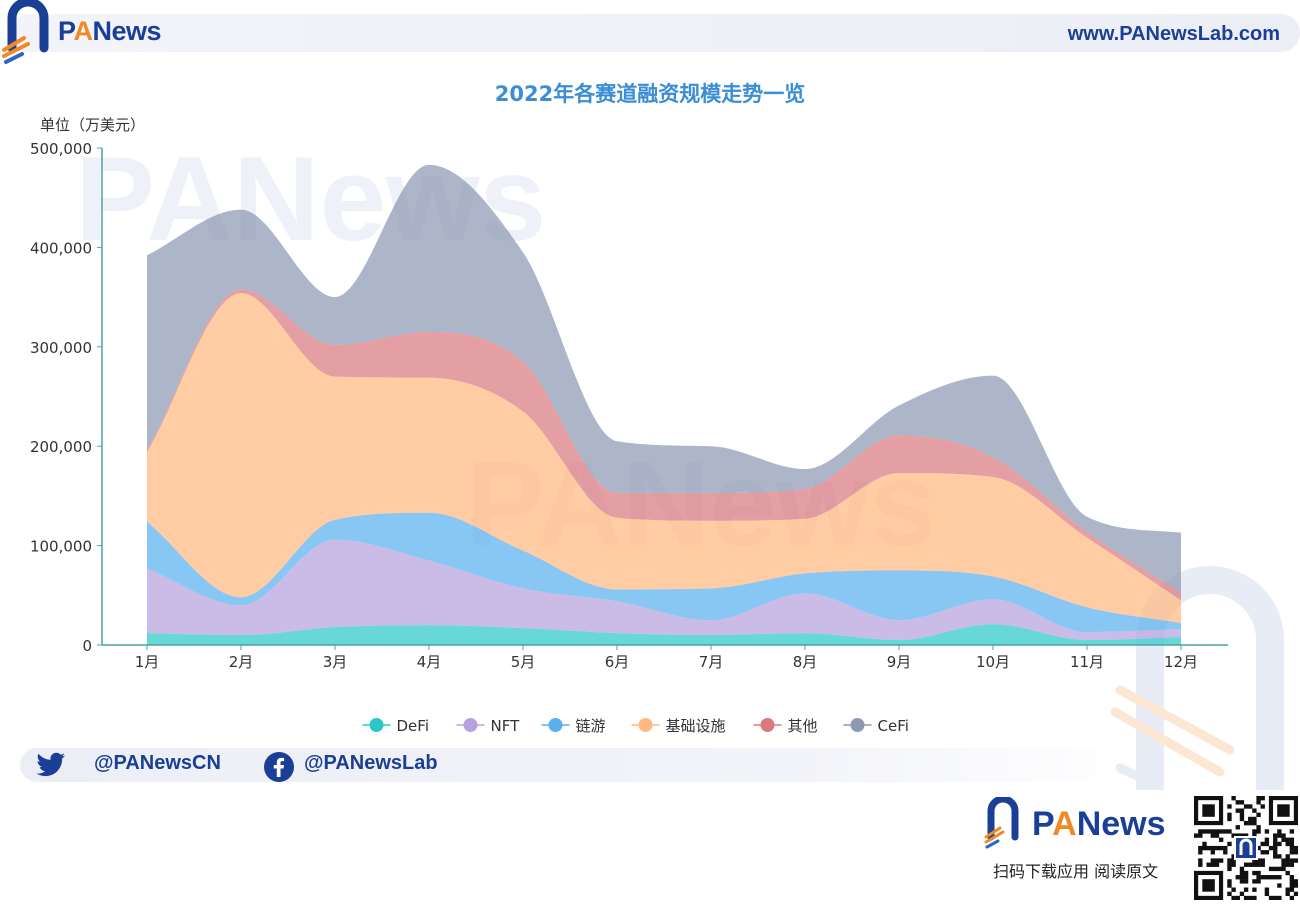 The height and width of the screenshot is (907, 1300). I want to click on brand-p: P, so click(66, 31).